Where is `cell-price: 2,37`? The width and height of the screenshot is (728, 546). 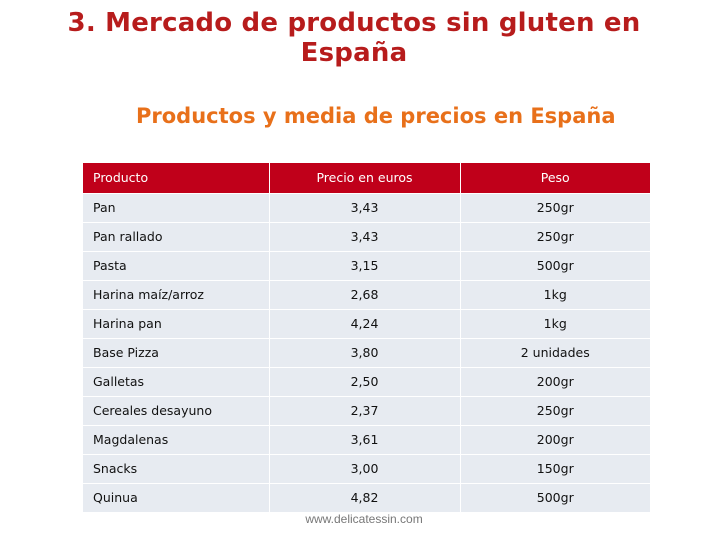
cell-price: 2,37 is located at coordinates (364, 411).